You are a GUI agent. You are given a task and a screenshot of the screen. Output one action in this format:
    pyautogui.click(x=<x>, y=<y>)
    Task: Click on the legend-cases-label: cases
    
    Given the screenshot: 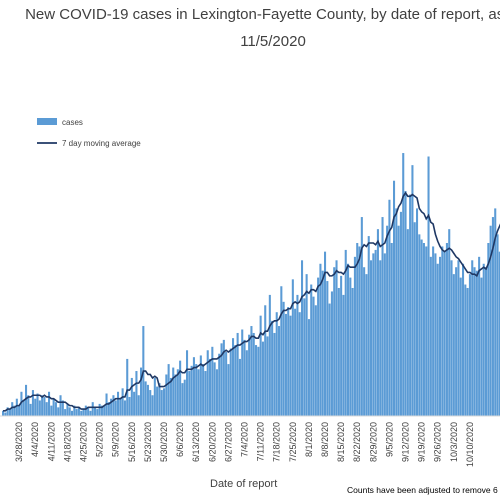 What is the action you would take?
    pyautogui.click(x=72, y=122)
    